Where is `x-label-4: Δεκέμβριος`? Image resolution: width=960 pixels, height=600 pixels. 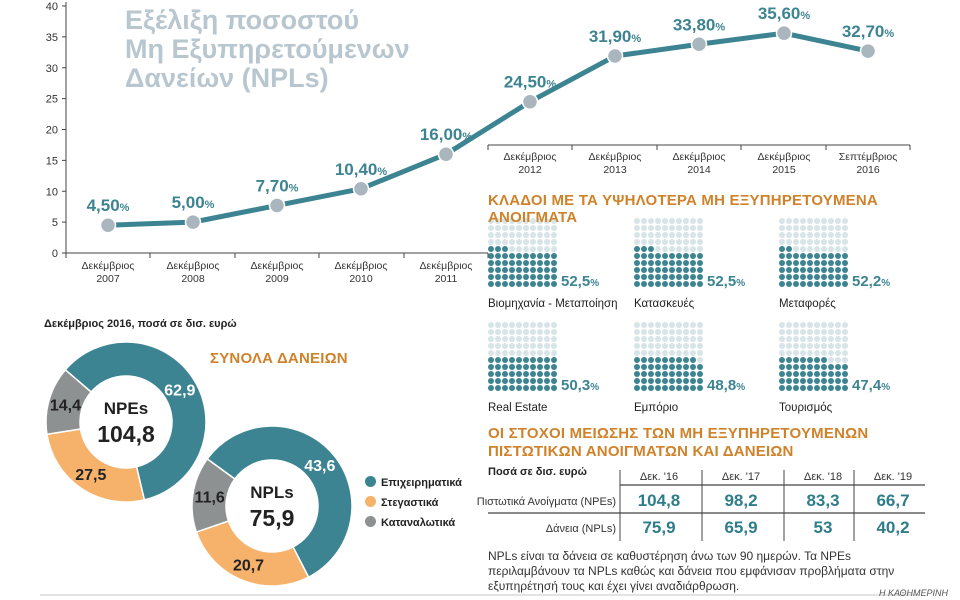 x-label-4: Δεκέμβριος is located at coordinates (446, 266).